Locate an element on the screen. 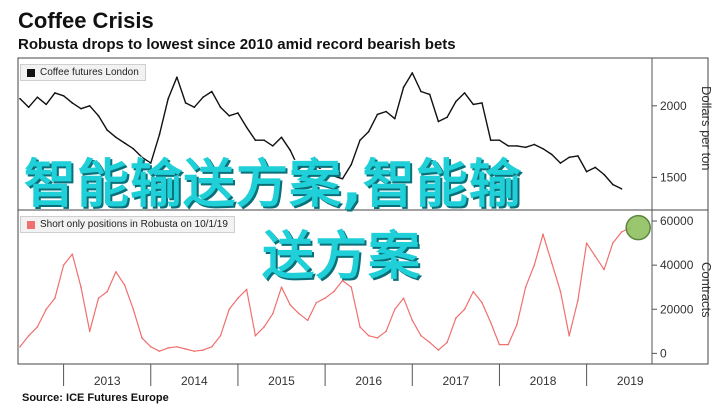 This screenshot has width=726, height=415. x-tick-label-6: 2019 is located at coordinates (630, 381).